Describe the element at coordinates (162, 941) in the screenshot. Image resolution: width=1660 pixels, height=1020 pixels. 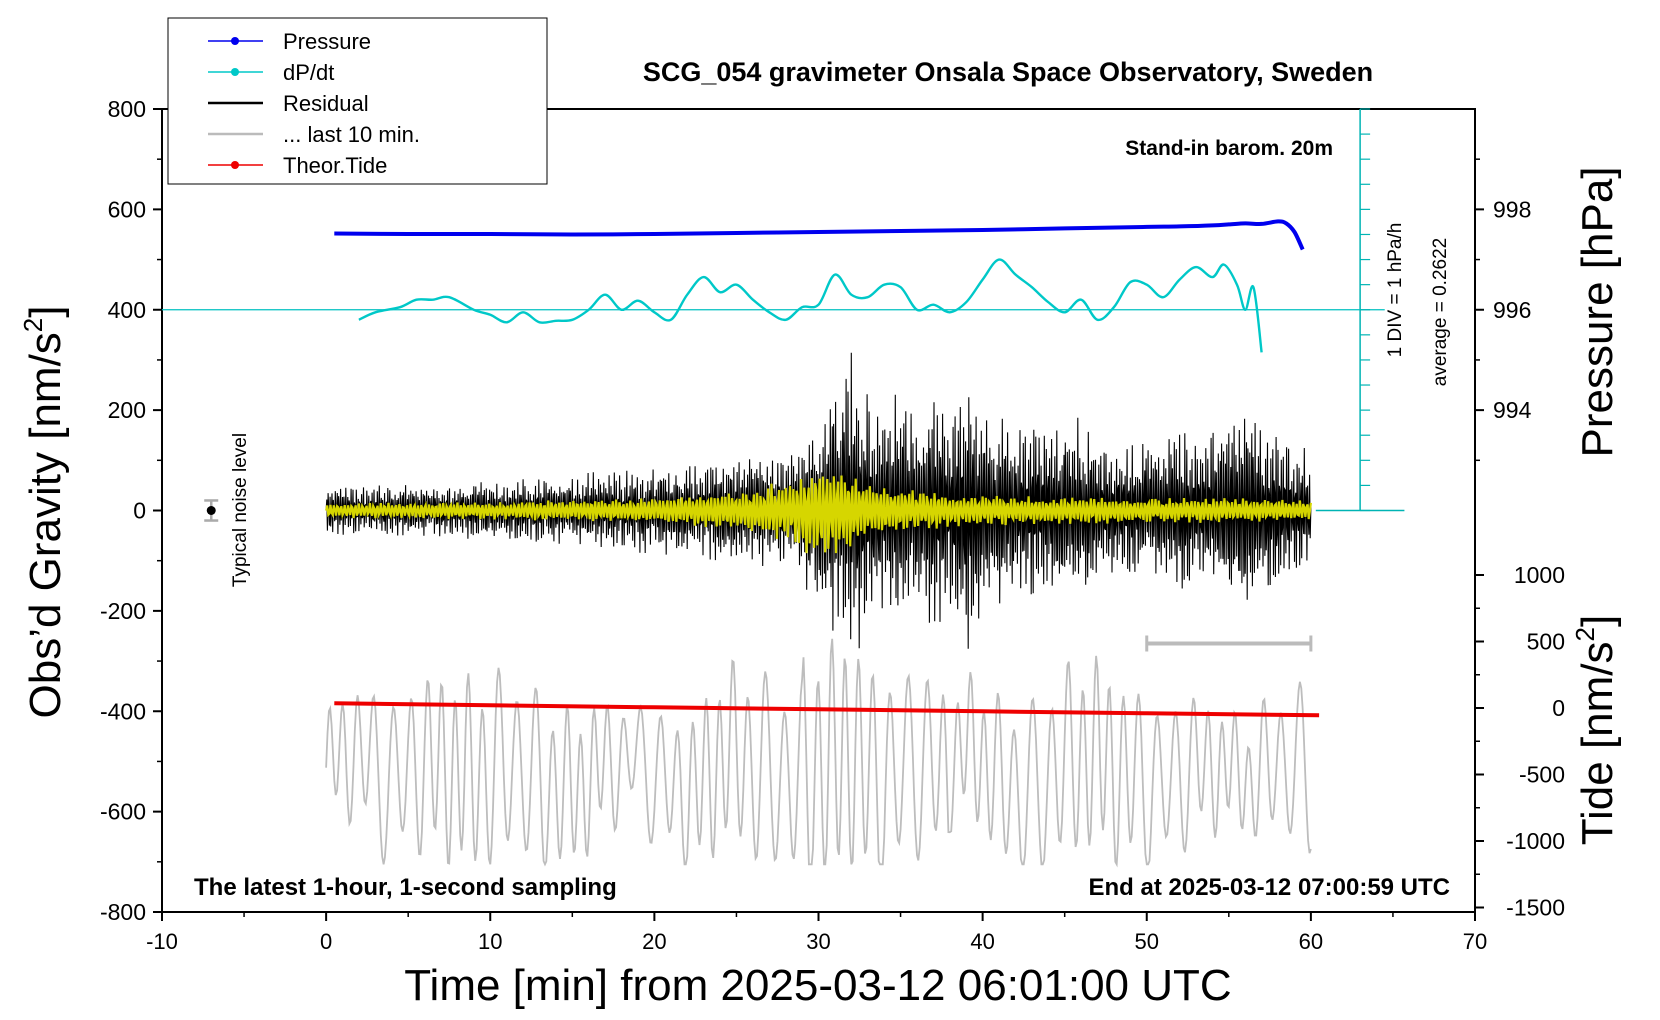
I see `x-tick-label: -10` at that location.